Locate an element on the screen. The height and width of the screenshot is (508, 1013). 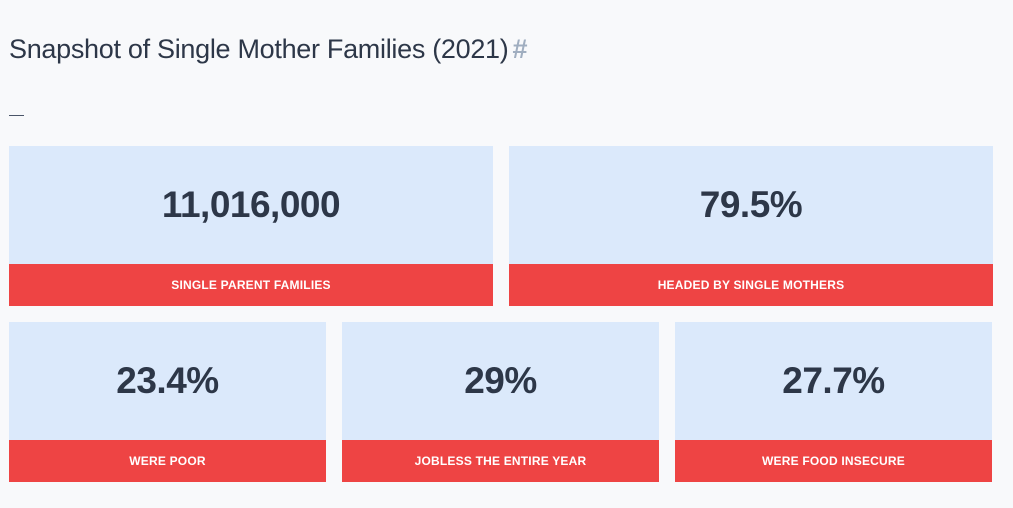
stat-label: JOBLESS THE ENTIRE YEAR is located at coordinates (500, 461).